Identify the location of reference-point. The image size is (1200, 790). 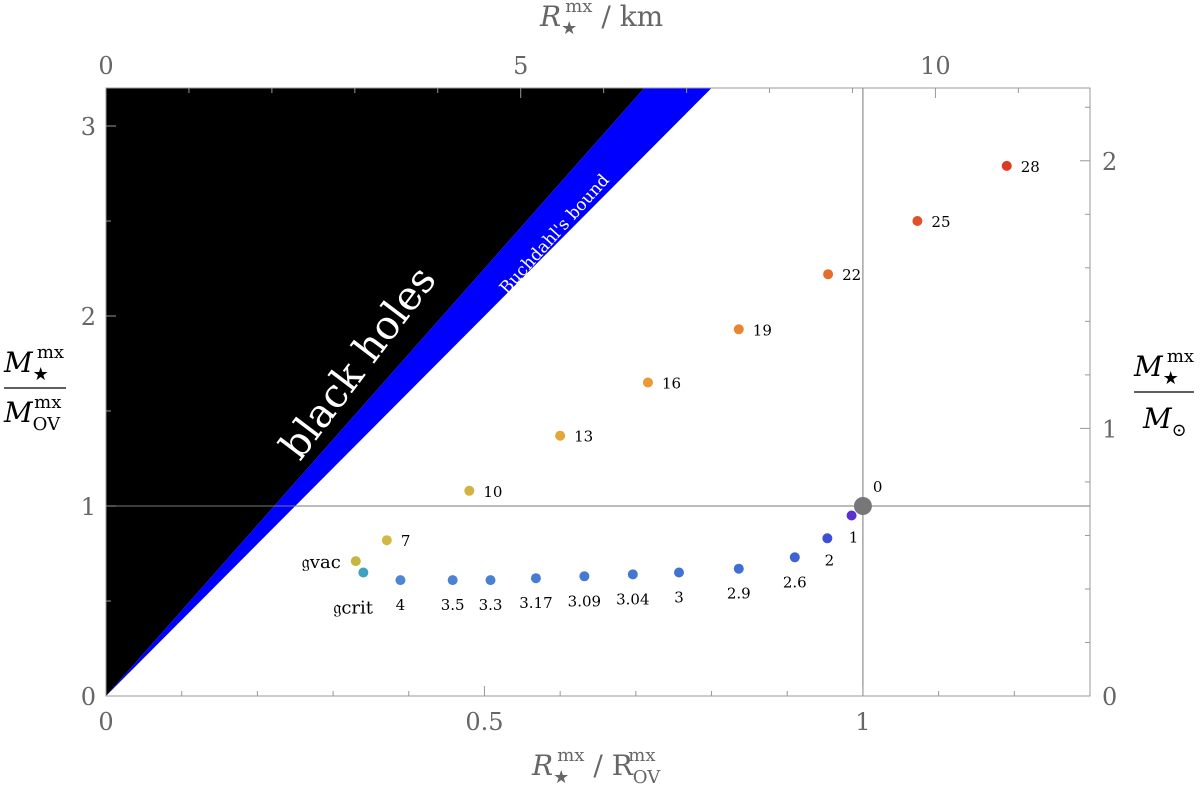
(862, 506).